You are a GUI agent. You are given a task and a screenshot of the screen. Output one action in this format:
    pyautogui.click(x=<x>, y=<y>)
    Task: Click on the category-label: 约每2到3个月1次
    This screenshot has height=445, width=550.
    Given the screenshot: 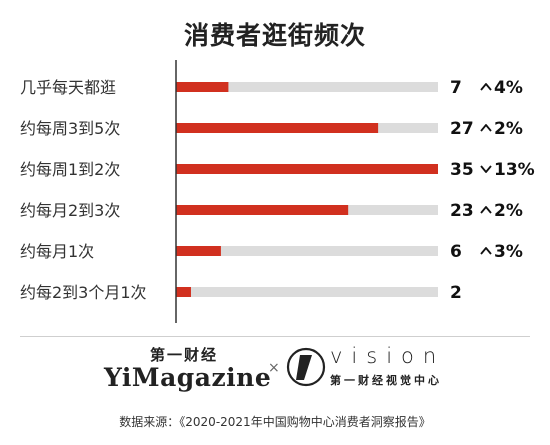 What is the action you would take?
    pyautogui.click(x=83, y=292)
    